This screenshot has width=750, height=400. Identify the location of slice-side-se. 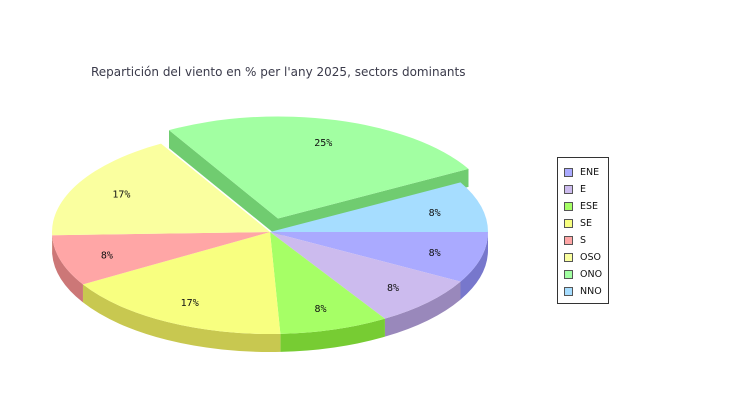
(181, 318).